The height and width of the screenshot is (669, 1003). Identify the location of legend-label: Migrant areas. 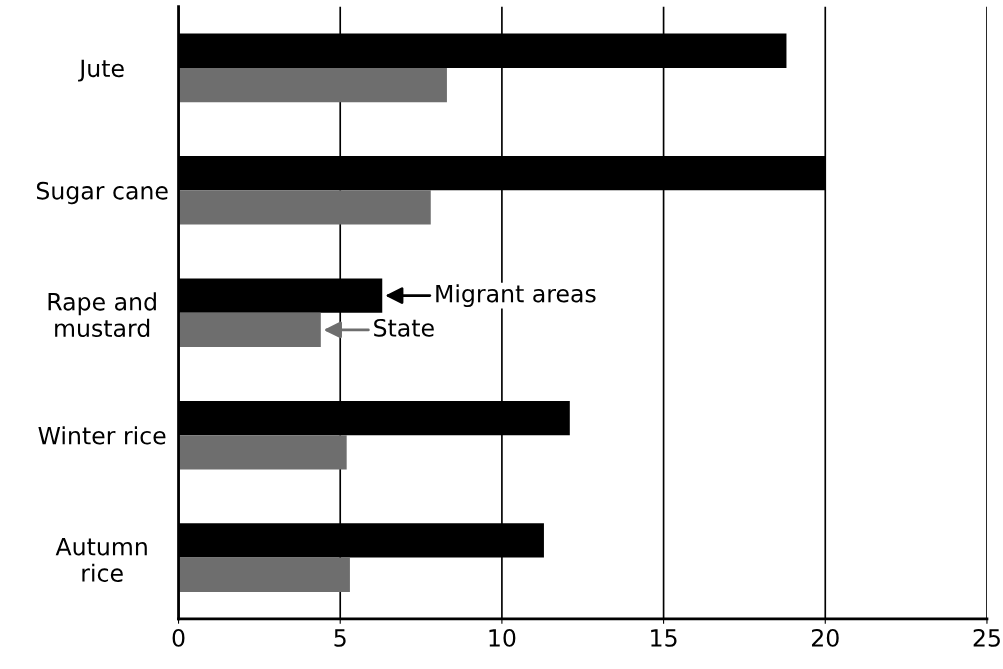
(516, 296).